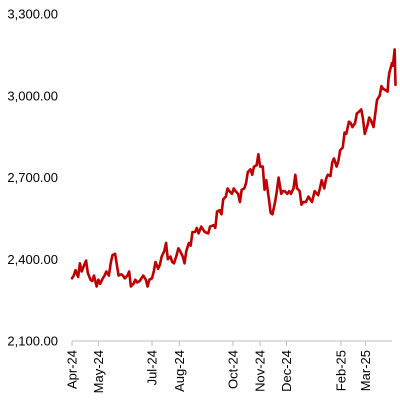  Describe the element at coordinates (32, 95) in the screenshot. I see `y-tick-label: 3,000.00` at that location.